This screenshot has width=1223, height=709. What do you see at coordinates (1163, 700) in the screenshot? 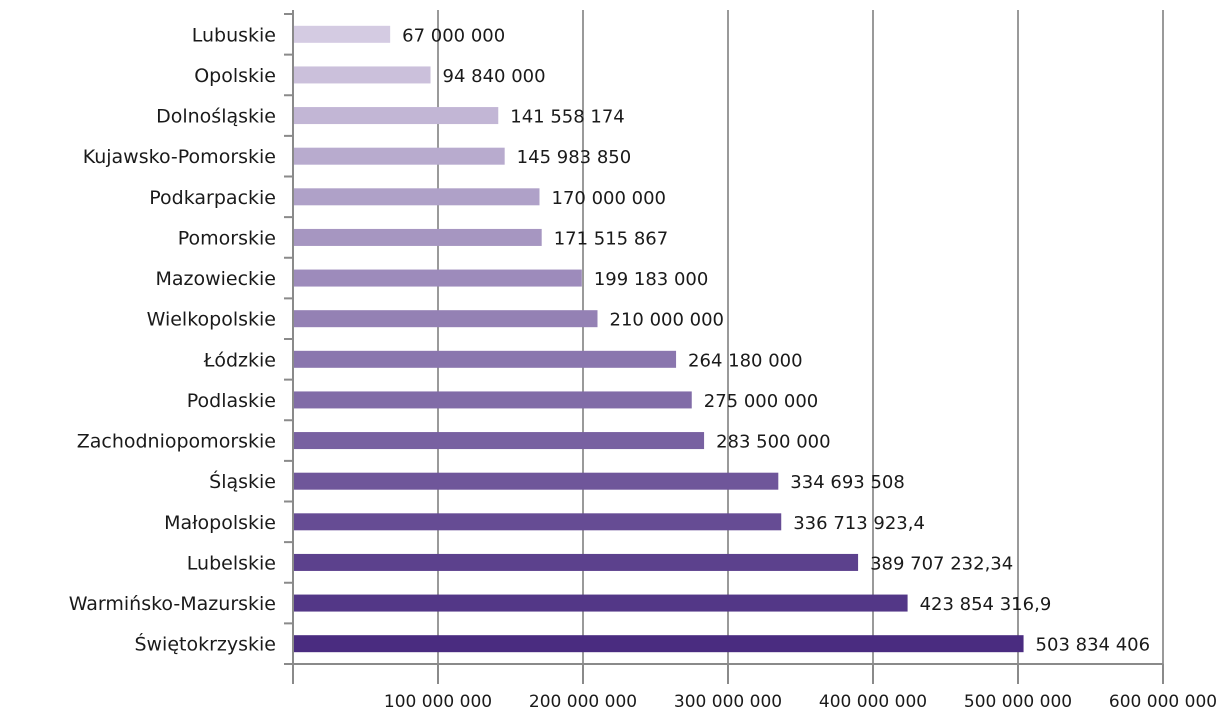
I see `x-tick-label: 600 000 000` at bounding box center [1163, 700].